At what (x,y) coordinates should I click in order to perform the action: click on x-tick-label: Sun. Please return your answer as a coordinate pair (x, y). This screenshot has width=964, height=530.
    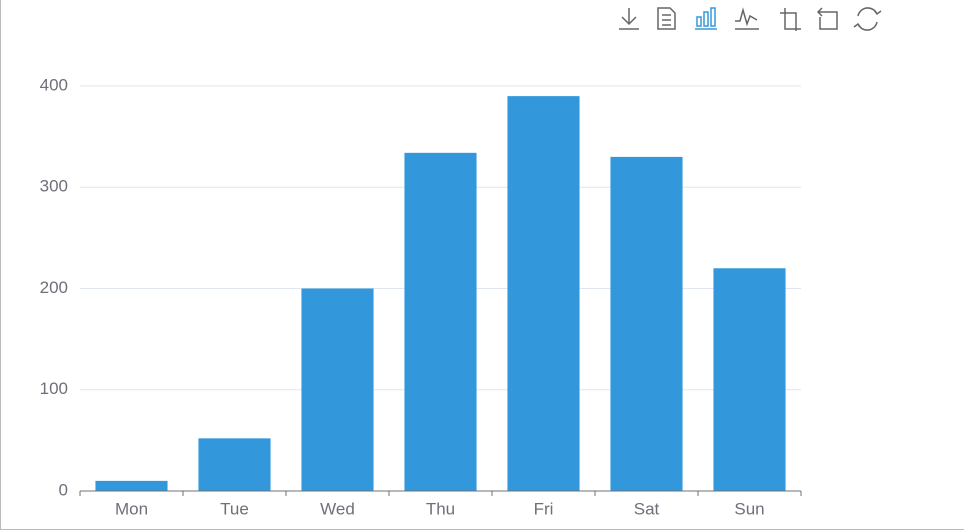
    Looking at the image, I should click on (749, 508).